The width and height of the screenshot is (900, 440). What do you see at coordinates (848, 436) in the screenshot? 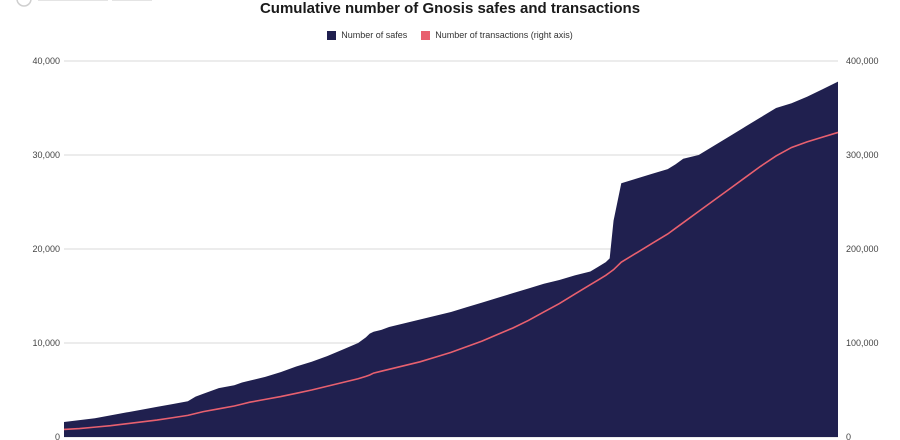
I see `y2-tick-label: 0` at bounding box center [848, 436].